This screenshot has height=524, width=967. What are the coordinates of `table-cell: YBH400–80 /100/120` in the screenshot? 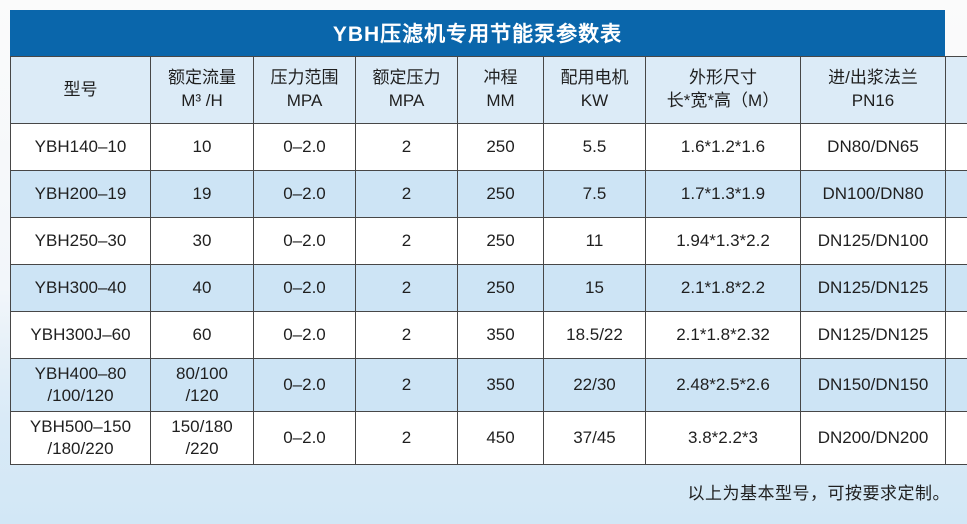 It's located at (80, 385).